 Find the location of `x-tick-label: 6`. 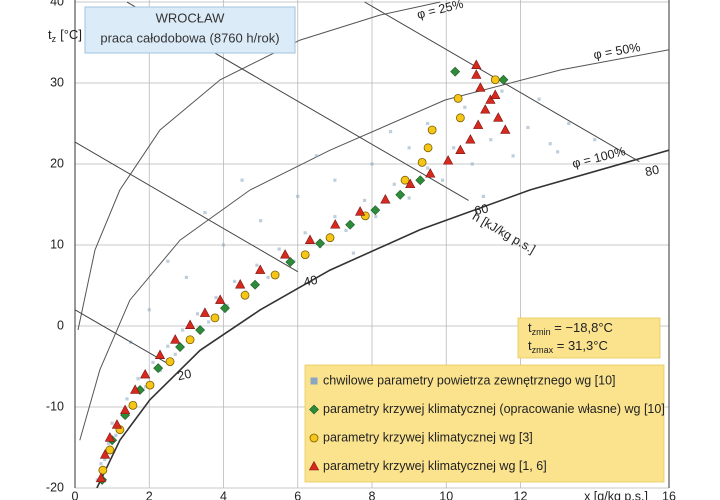

x-tick-label: 6 is located at coordinates (297, 494).